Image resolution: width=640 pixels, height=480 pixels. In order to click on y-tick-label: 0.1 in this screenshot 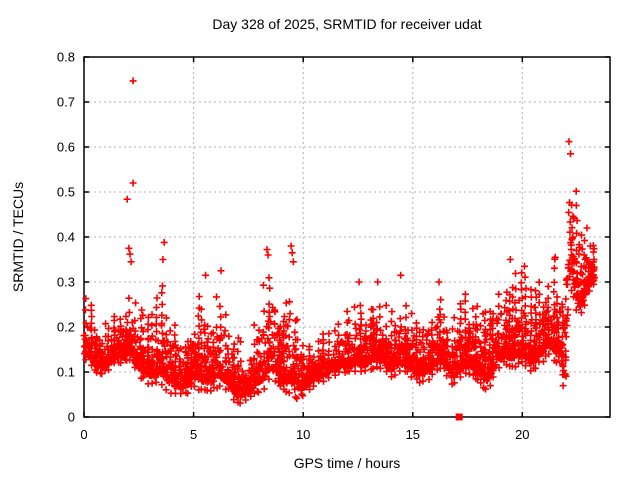, I will do `click(66, 372)`.